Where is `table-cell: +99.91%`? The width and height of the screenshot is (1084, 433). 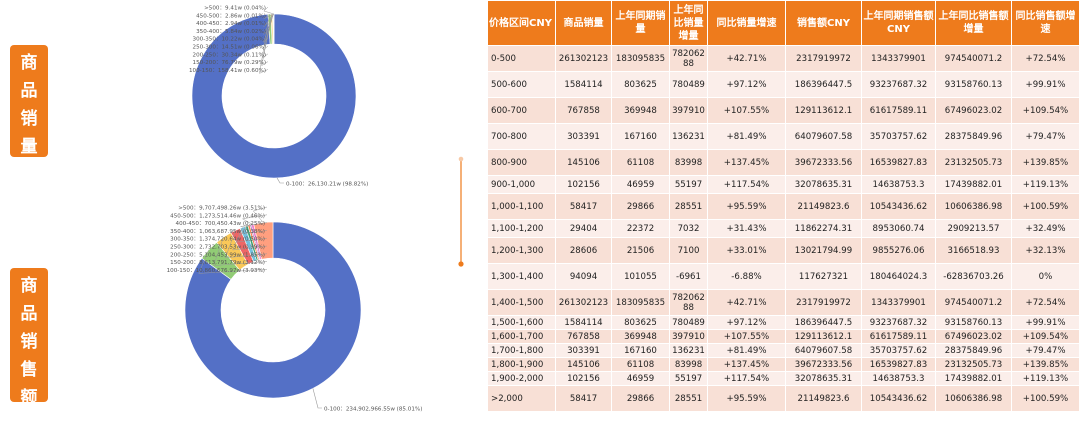
table-cell: +99.91% is located at coordinates (1045, 84).